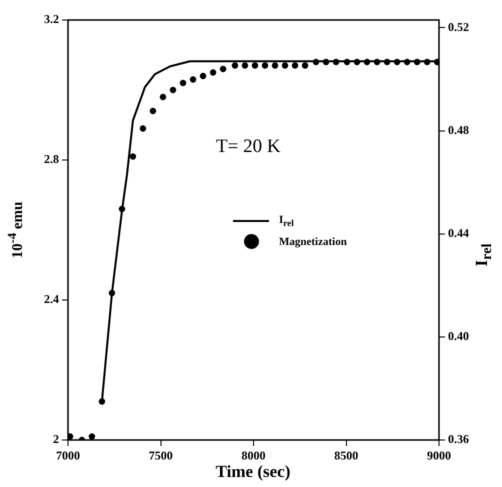 This screenshot has width=502, height=487. I want to click on y2-tick-label: 0.48, so click(458, 129).